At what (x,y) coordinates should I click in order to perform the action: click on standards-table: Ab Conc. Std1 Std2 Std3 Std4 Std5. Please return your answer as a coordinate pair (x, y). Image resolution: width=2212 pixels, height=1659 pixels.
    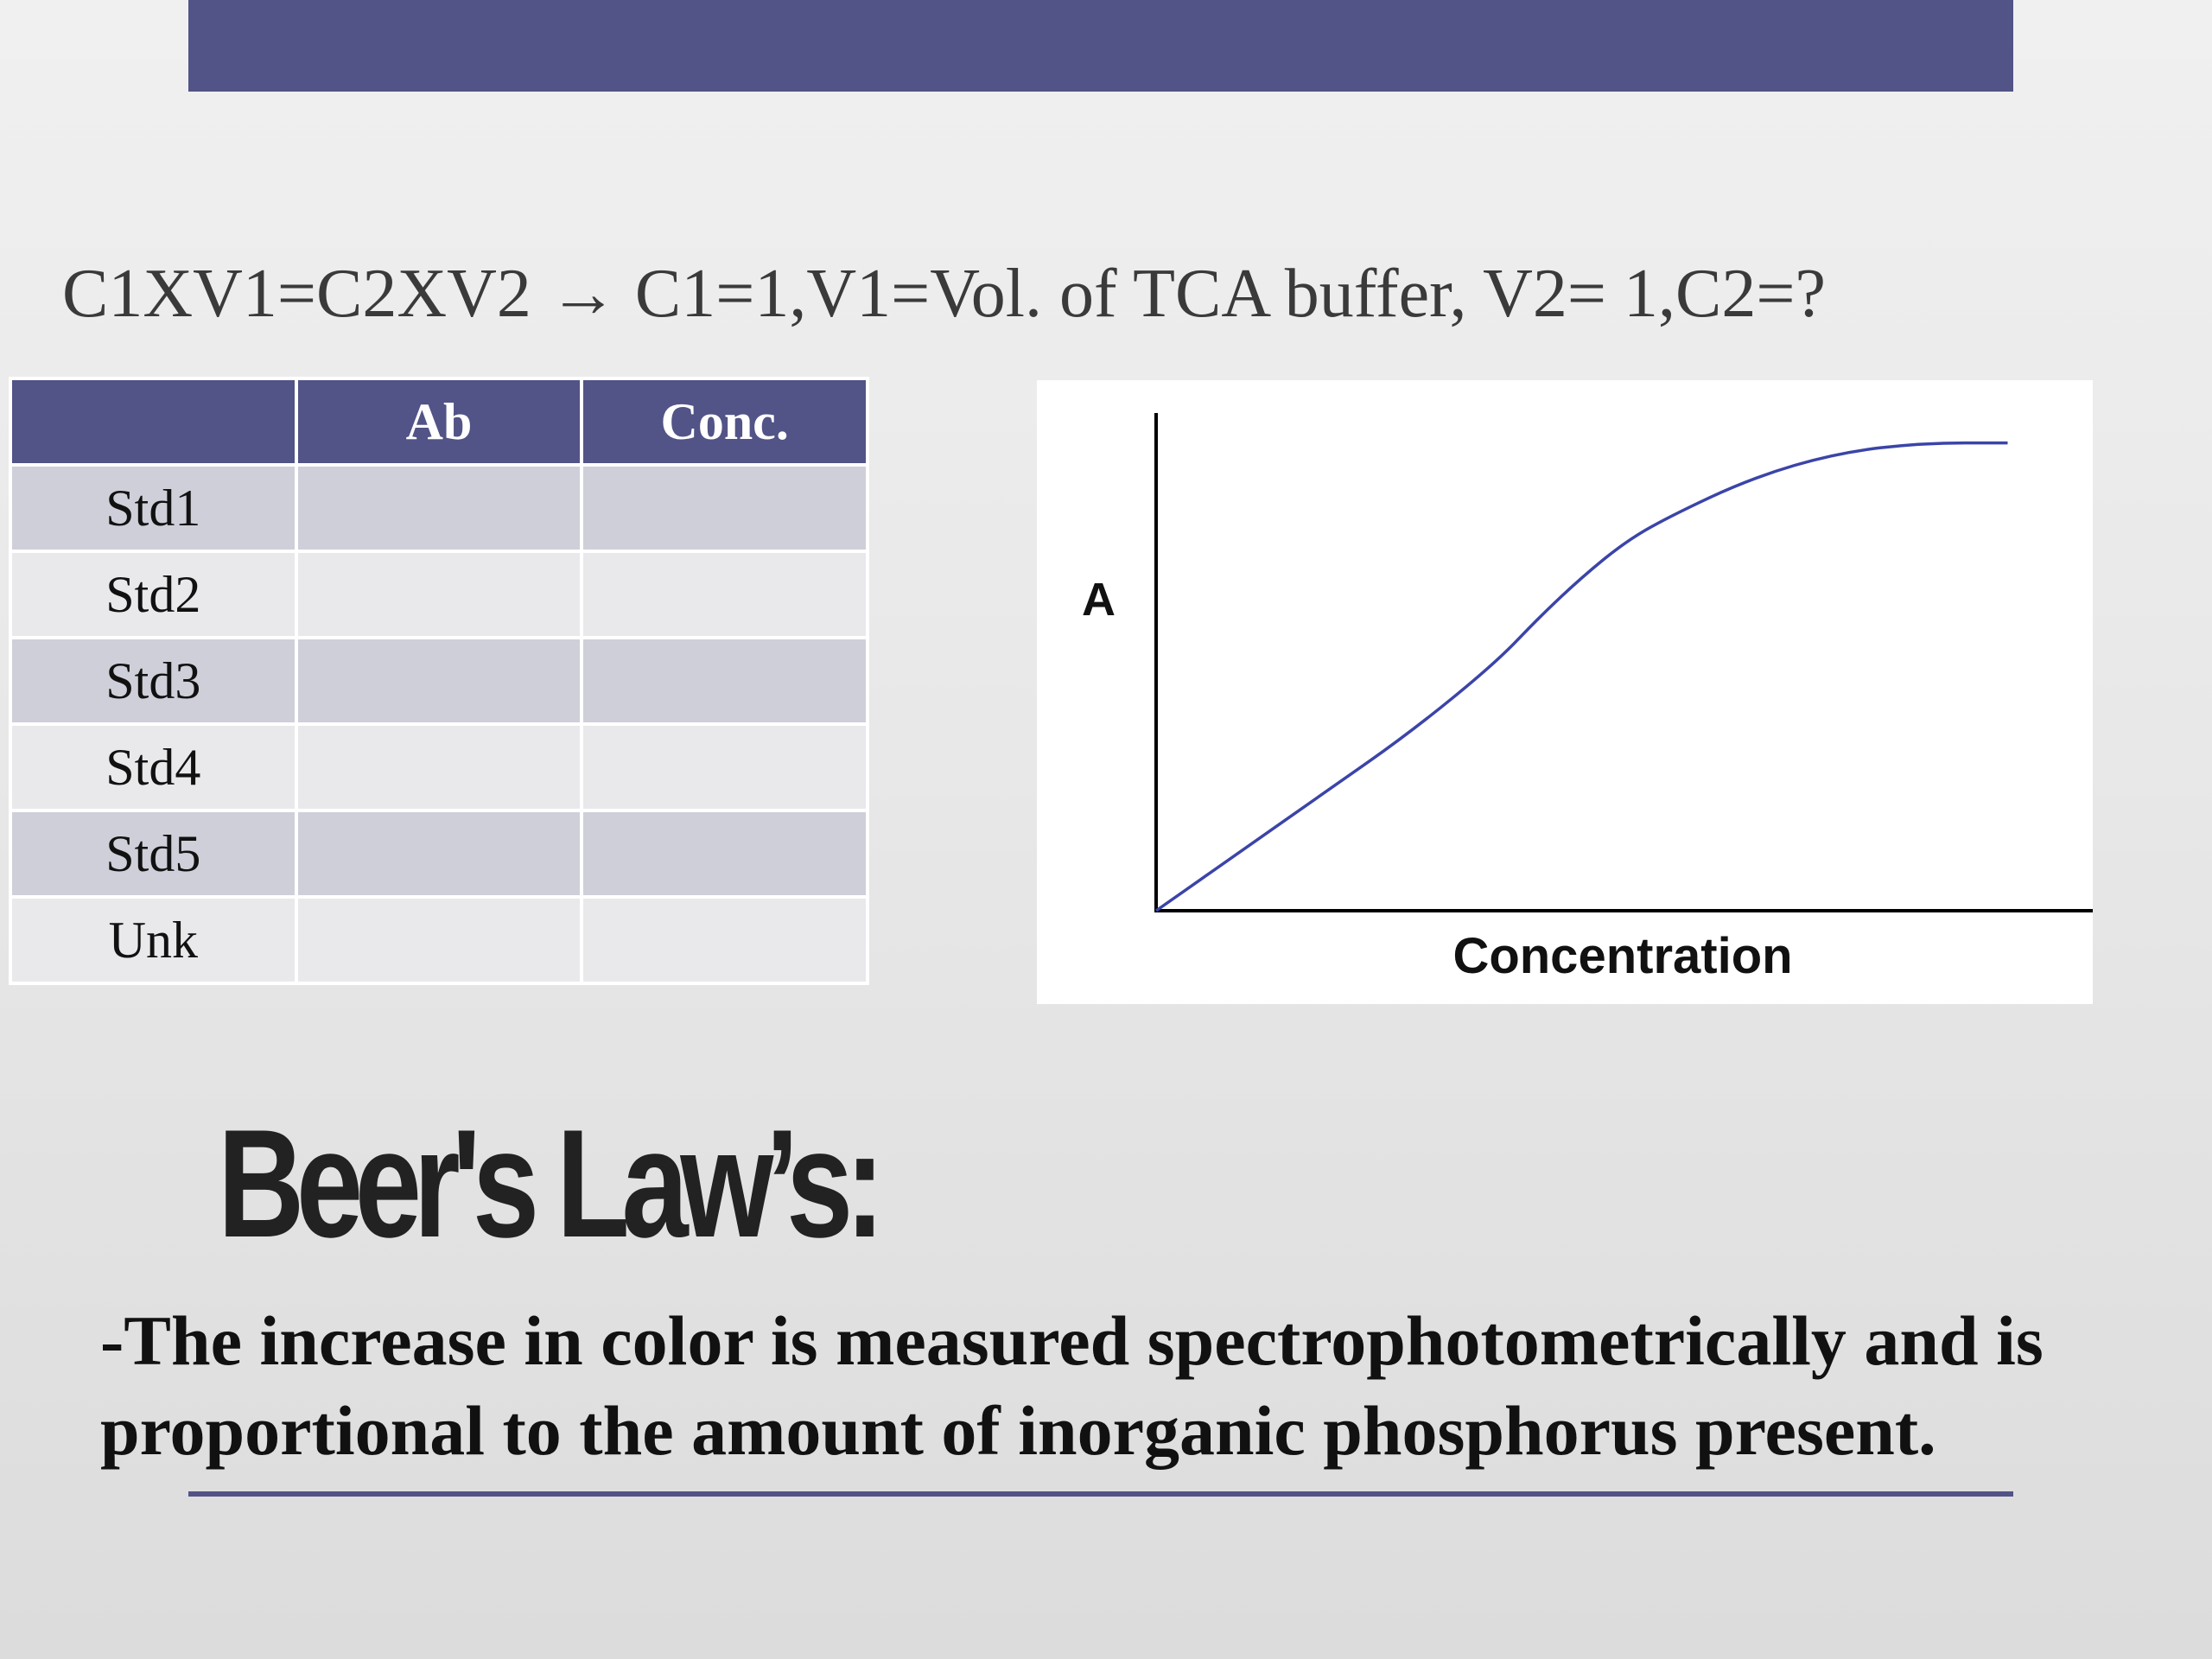
    Looking at the image, I should click on (439, 681).